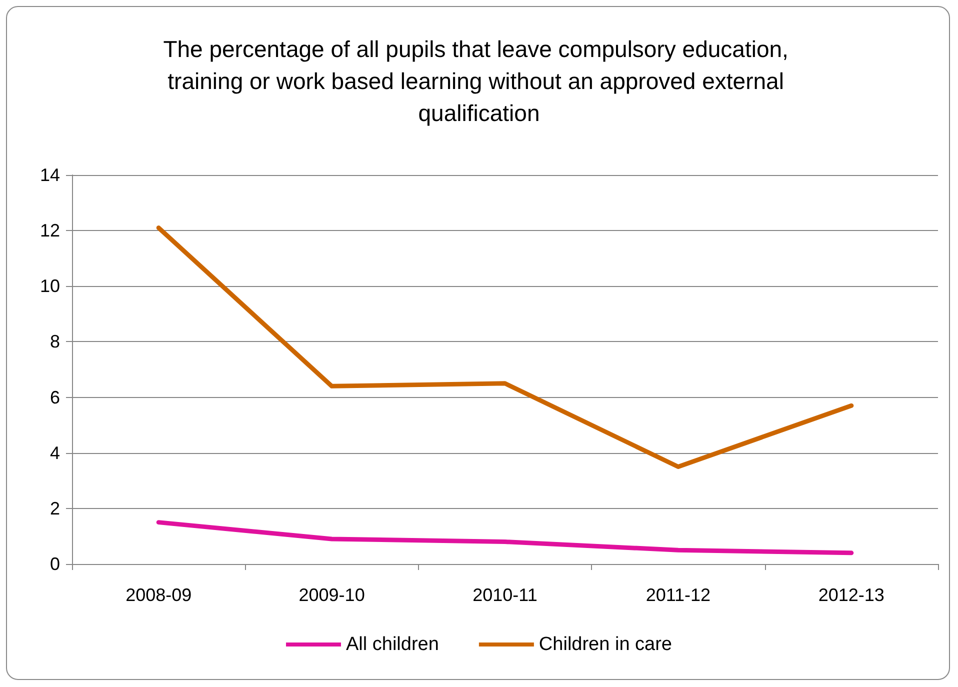 The image size is (958, 687). Describe the element at coordinates (678, 595) in the screenshot. I see `x-tick-label: 2011-12` at that location.